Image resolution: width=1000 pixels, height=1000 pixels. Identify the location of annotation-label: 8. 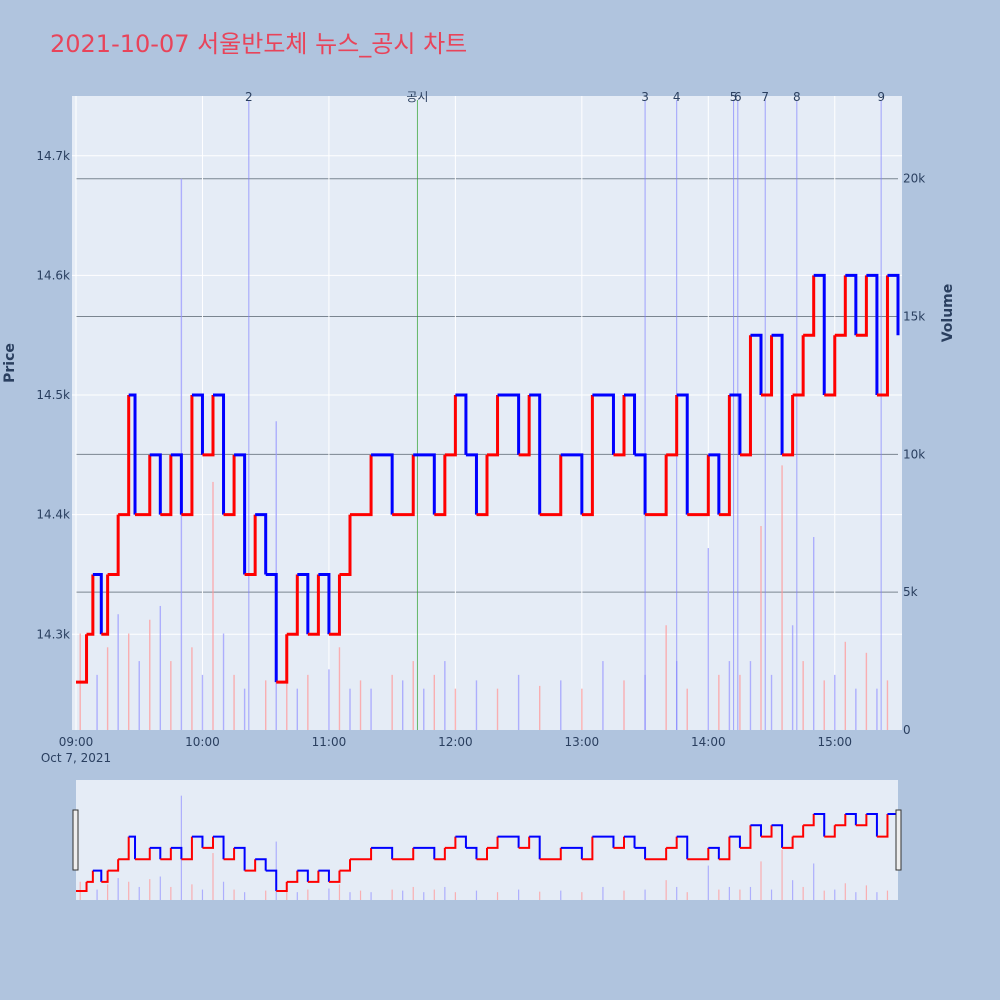
(797, 97).